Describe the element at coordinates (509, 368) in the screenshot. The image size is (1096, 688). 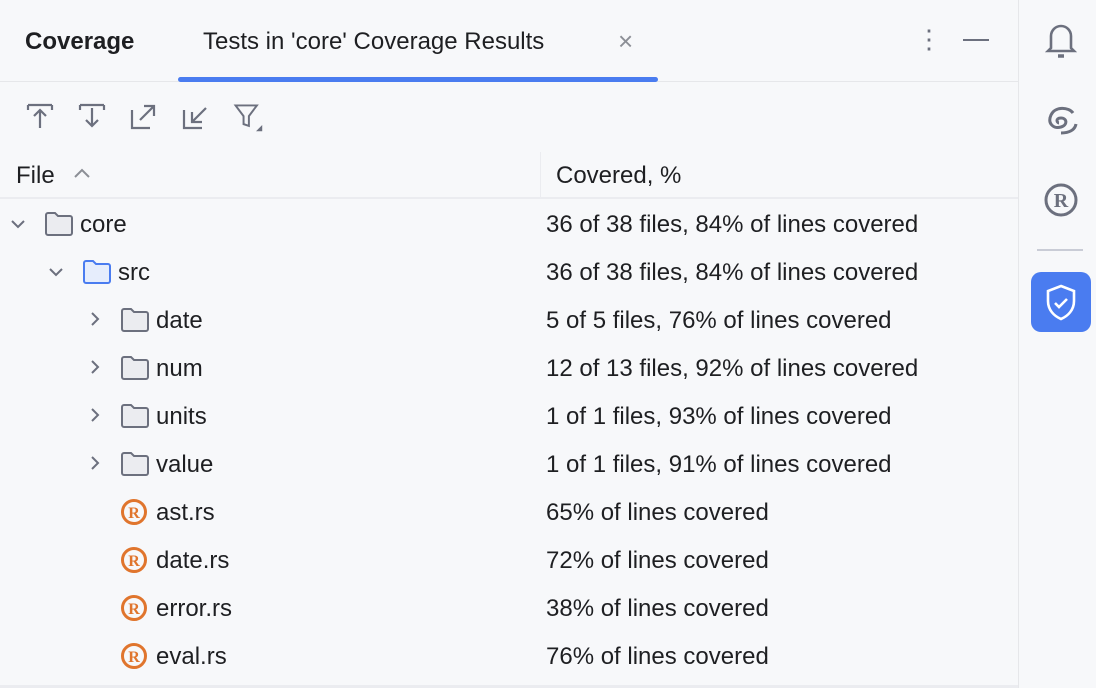
I see `tree-row: num 12 of 13 files, 92% of lines covered` at that location.